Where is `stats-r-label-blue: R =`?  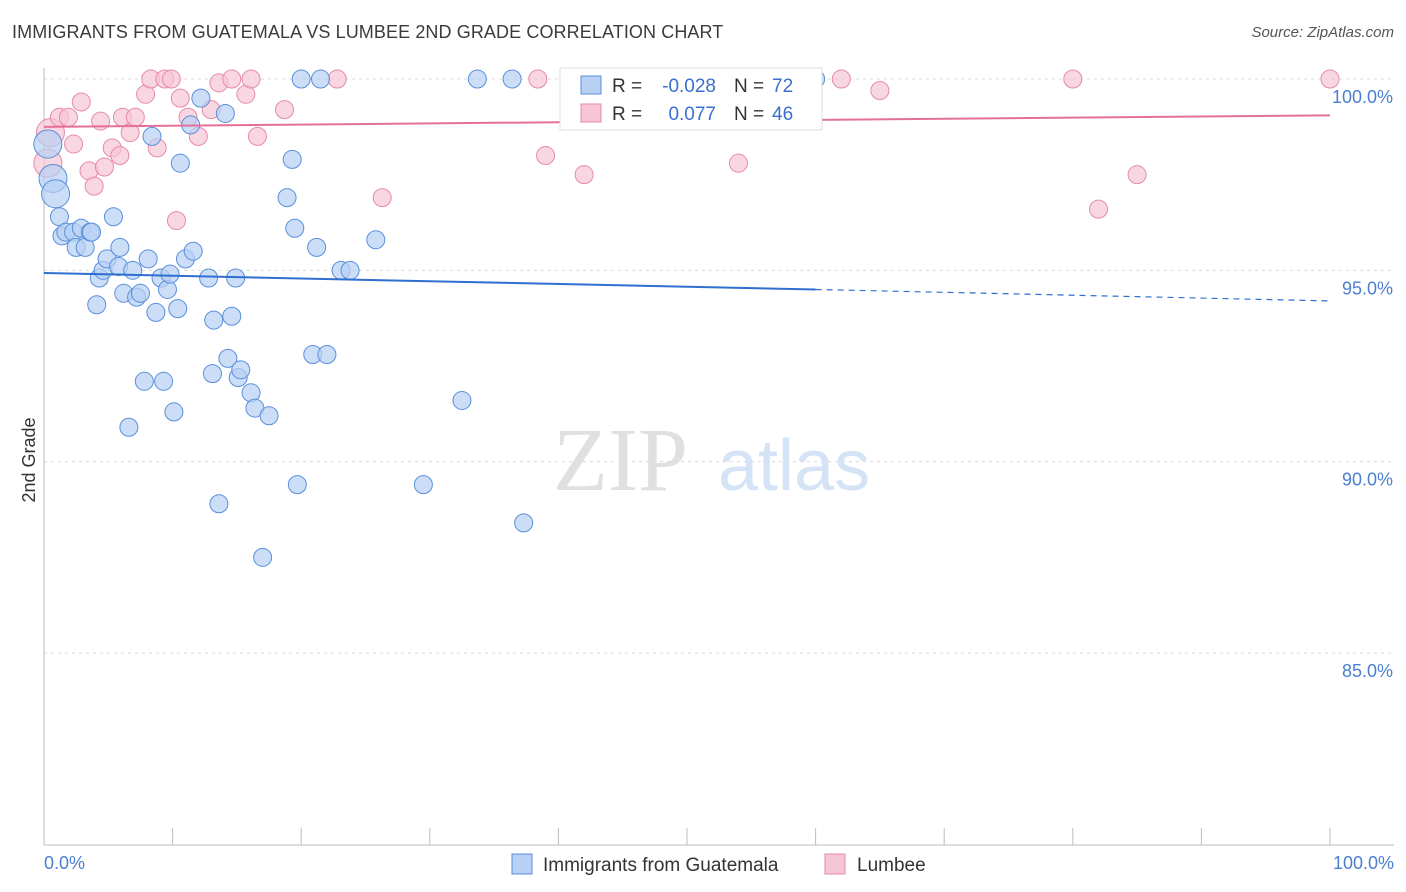 stats-r-label-blue: R = is located at coordinates (627, 86).